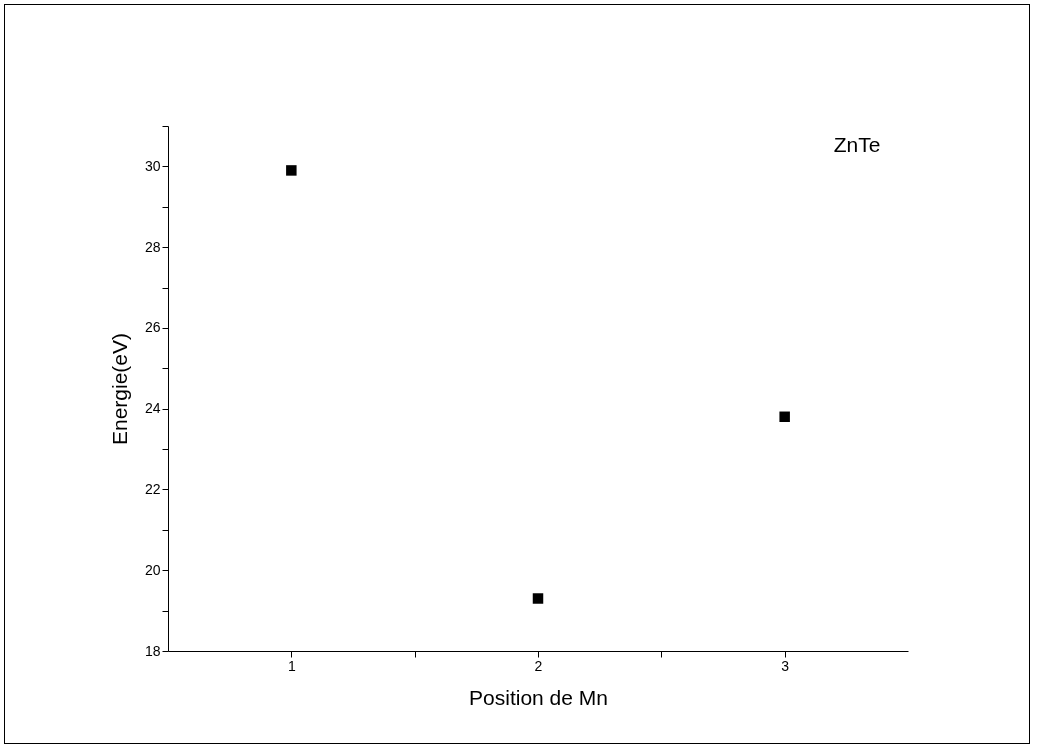 This screenshot has height=749, width=1037. What do you see at coordinates (152, 165) in the screenshot?
I see `y-tick-label: 30` at bounding box center [152, 165].